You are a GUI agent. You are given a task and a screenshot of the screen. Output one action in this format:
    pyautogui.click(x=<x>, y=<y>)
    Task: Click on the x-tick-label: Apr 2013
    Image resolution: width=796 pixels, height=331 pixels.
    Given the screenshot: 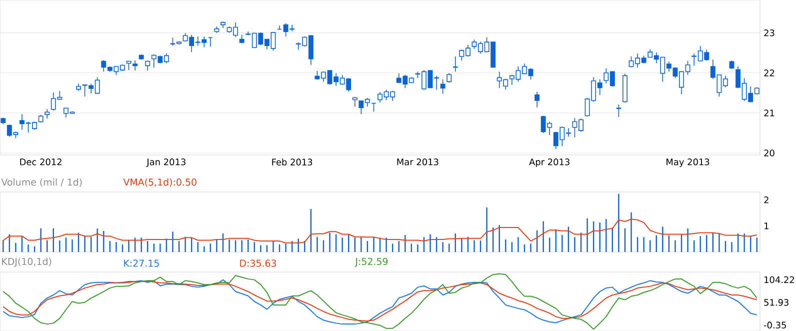 What is the action you would take?
    pyautogui.click(x=549, y=163)
    